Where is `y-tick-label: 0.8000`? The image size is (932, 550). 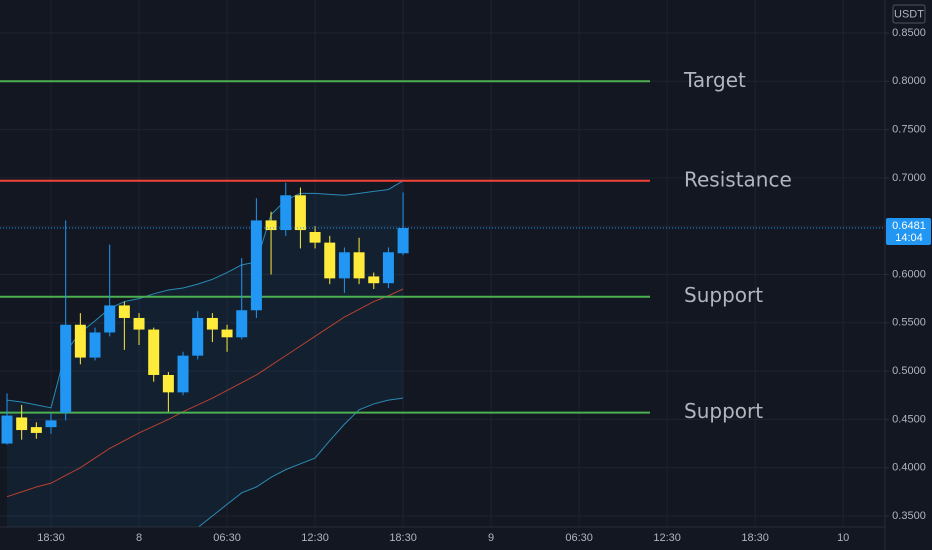 y-tick-label: 0.8000 is located at coordinates (909, 81).